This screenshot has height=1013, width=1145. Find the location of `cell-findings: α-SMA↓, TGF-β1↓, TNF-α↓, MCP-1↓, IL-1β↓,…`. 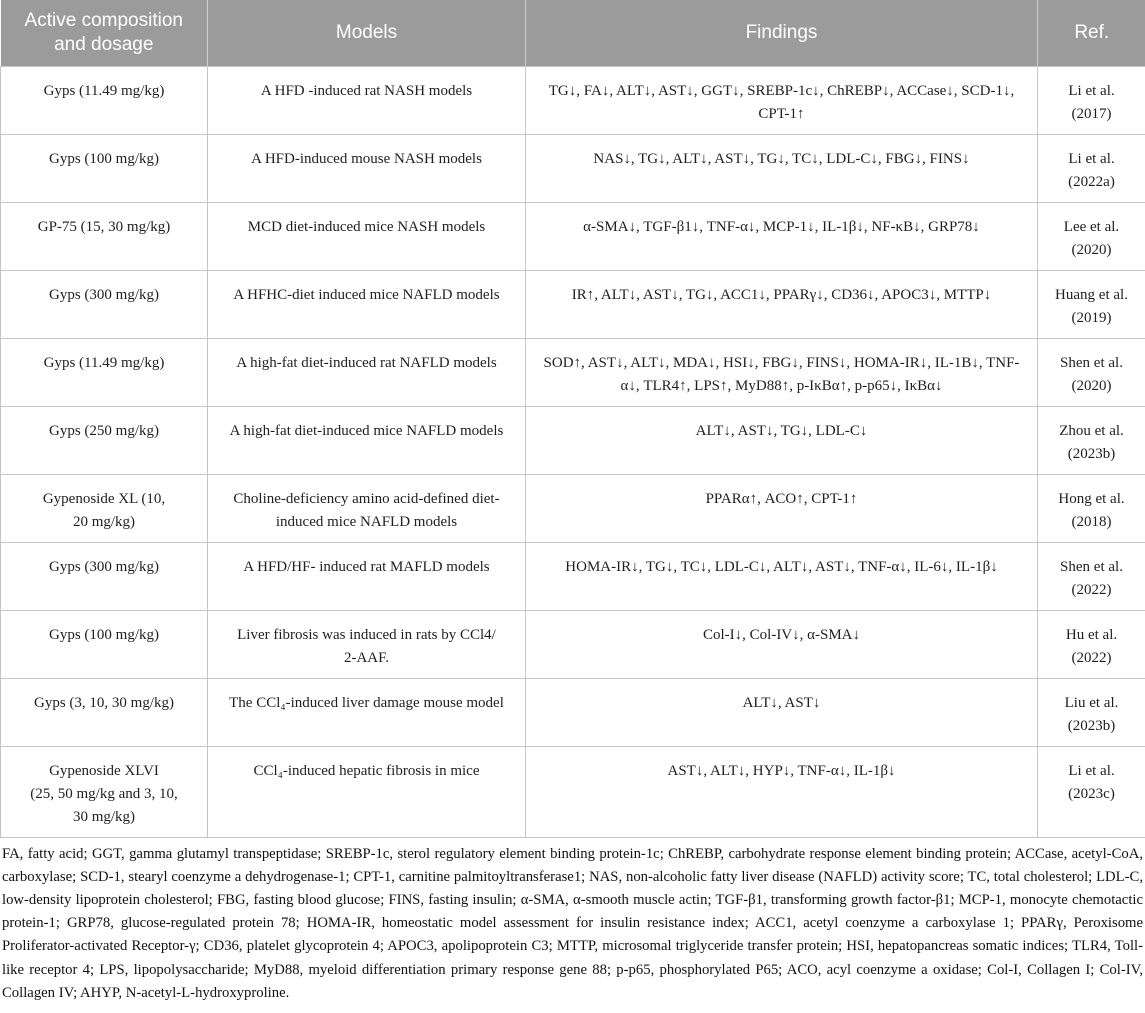

cell-findings: α-SMA↓, TGF-β1↓, TNF-α↓, MCP-1↓, IL-1β↓,… is located at coordinates (782, 236).